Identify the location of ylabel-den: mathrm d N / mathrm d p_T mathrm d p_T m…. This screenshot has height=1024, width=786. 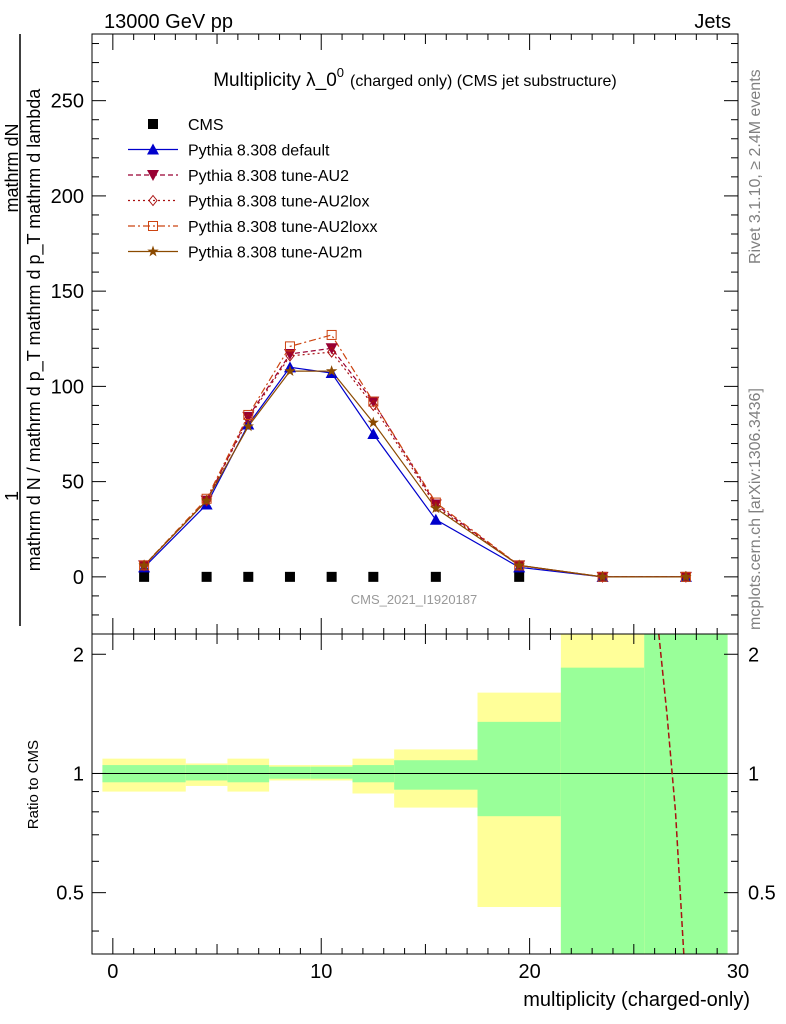
(34, 329).